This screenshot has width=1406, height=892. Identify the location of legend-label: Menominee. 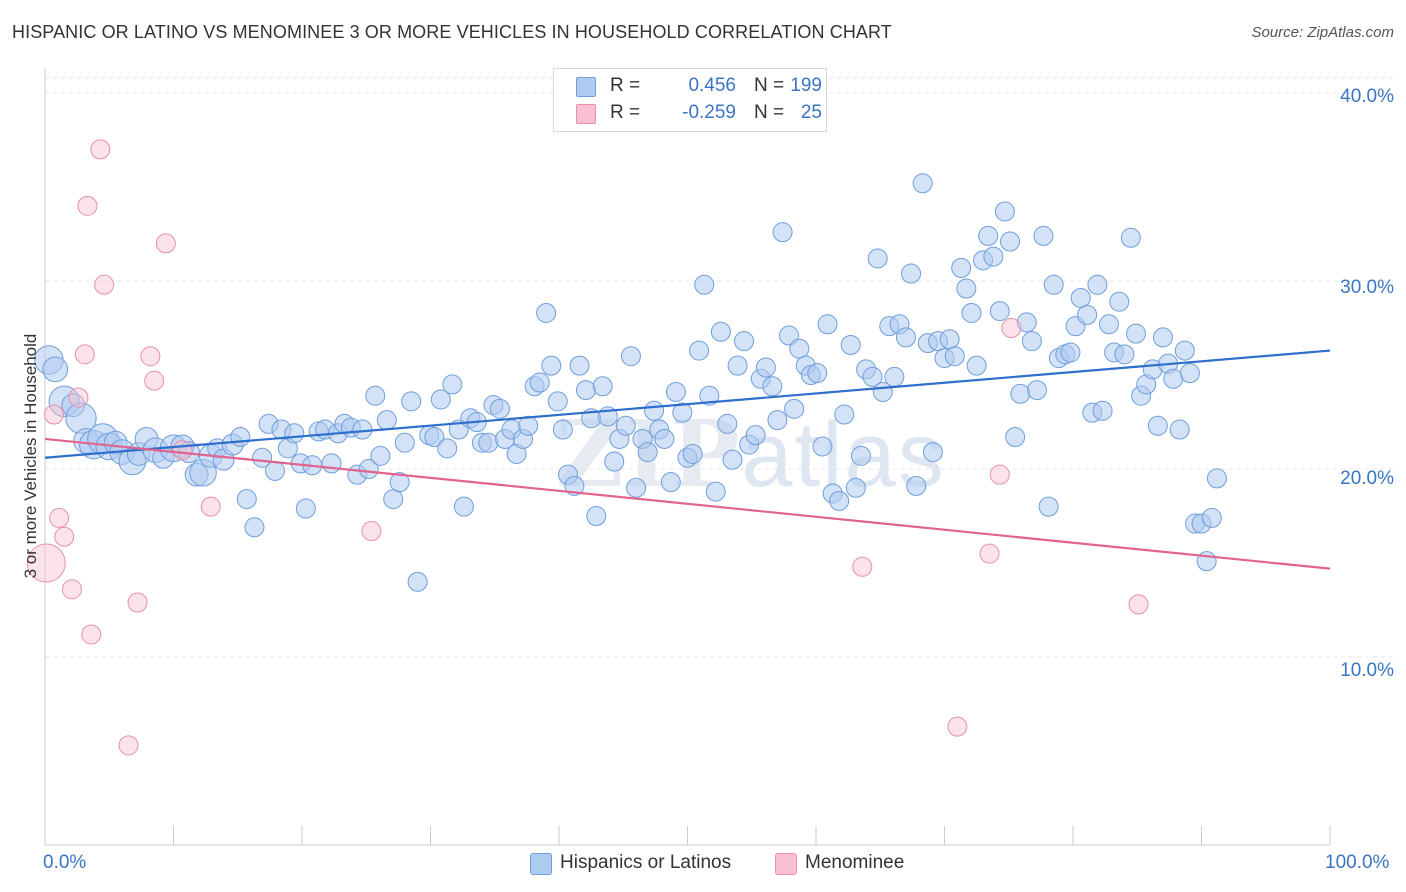
(855, 862).